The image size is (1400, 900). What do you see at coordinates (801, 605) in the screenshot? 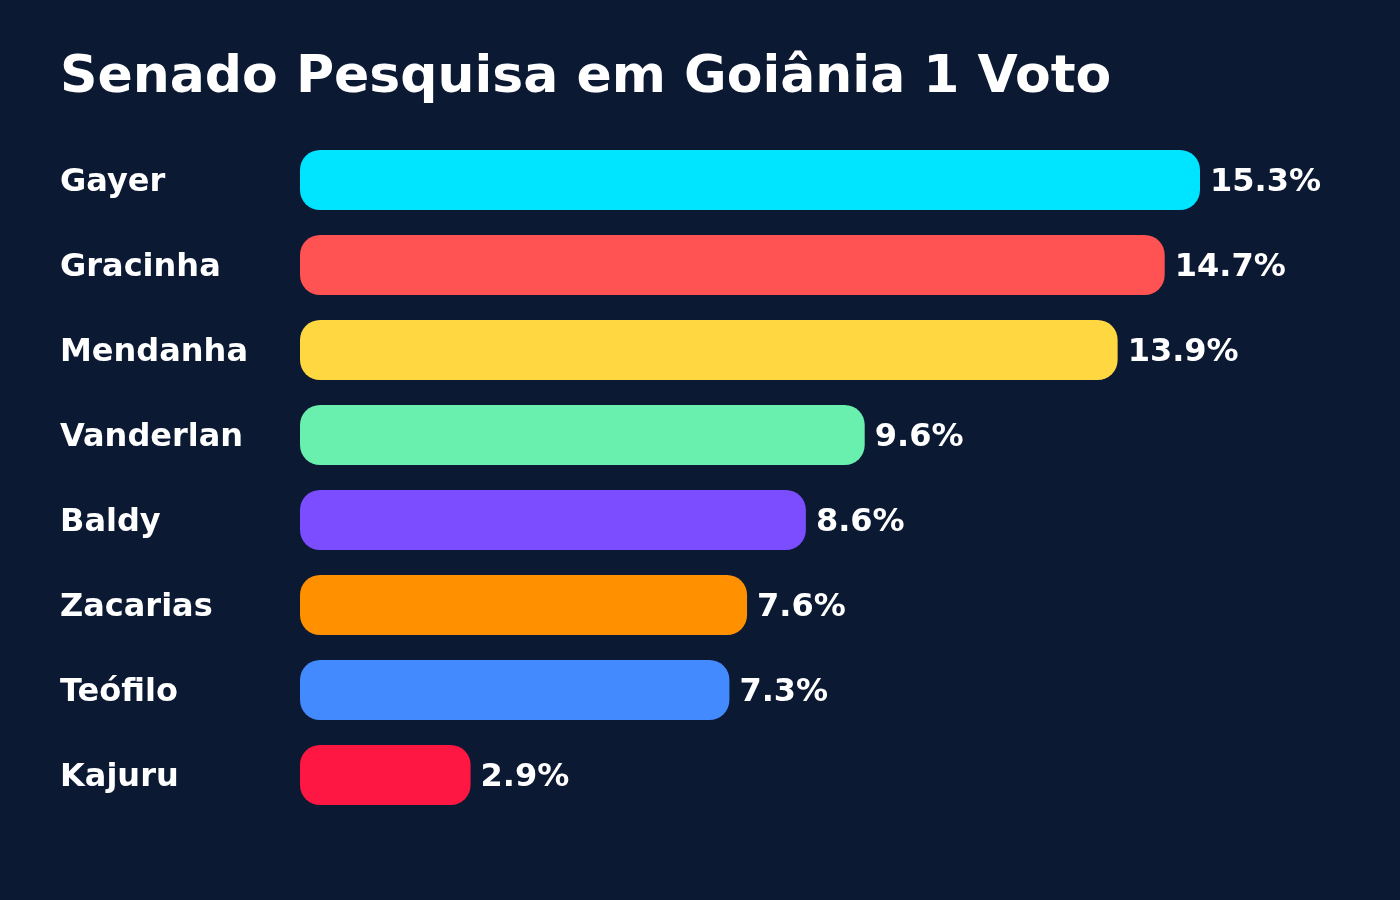
I see `data-label: 7.6%` at bounding box center [801, 605].